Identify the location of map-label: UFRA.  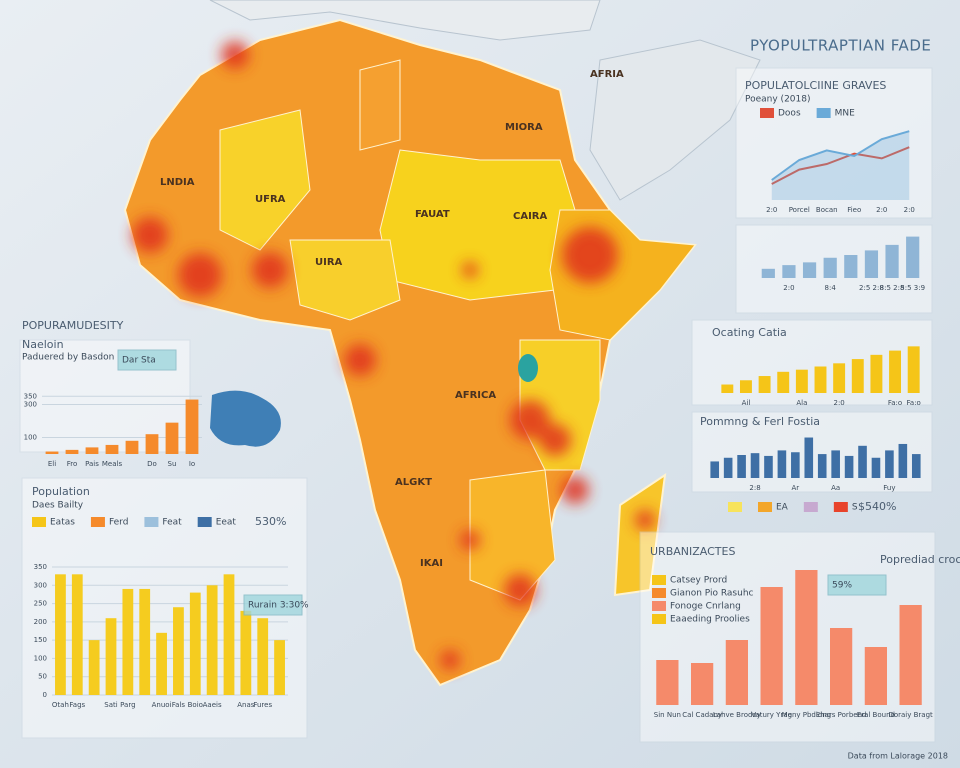
(270, 199).